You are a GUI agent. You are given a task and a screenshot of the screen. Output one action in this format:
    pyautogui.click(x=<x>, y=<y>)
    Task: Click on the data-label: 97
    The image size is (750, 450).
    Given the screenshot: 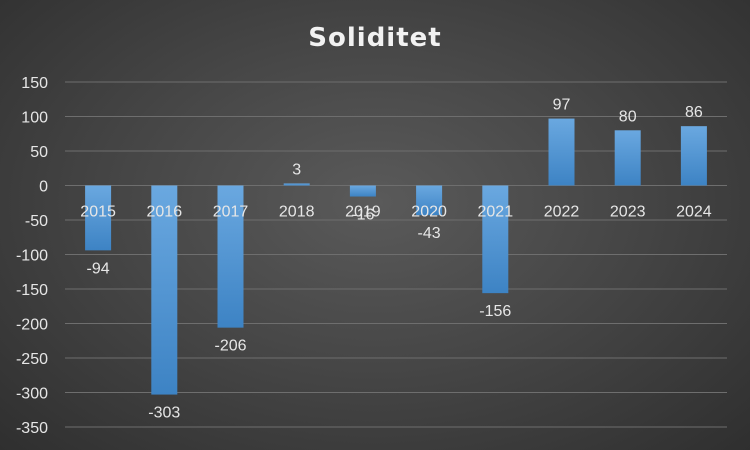 What is the action you would take?
    pyautogui.click(x=562, y=105)
    